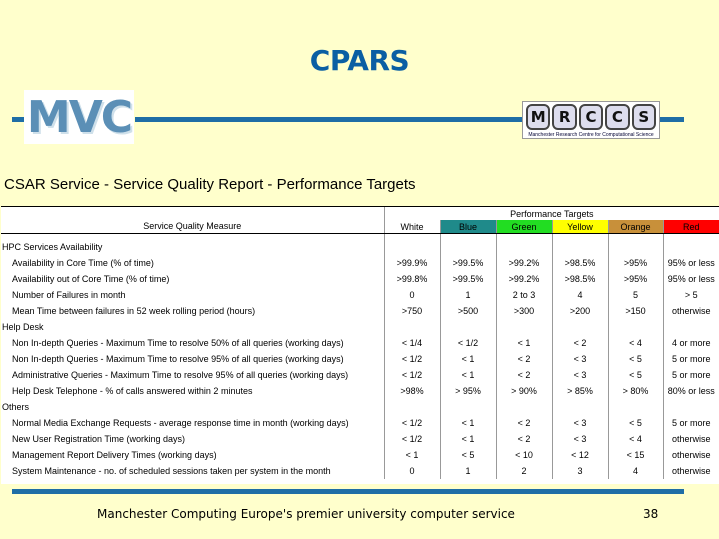  Describe the element at coordinates (467, 391) in the screenshot. I see `target-cell-blue: > 95%` at that location.